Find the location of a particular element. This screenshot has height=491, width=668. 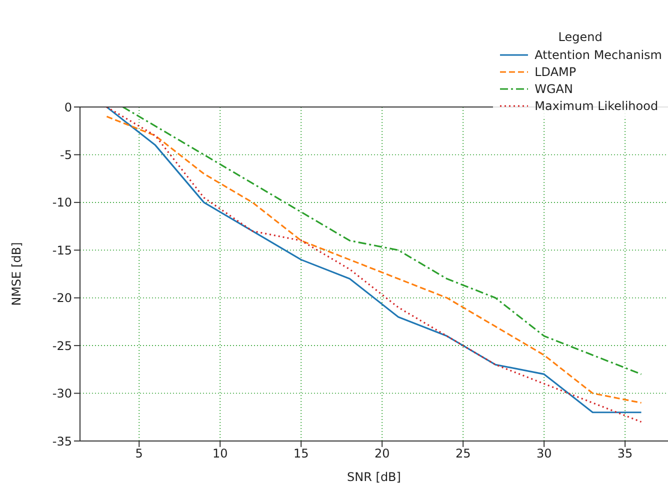

x-tick-label: 25 is located at coordinates (463, 453).